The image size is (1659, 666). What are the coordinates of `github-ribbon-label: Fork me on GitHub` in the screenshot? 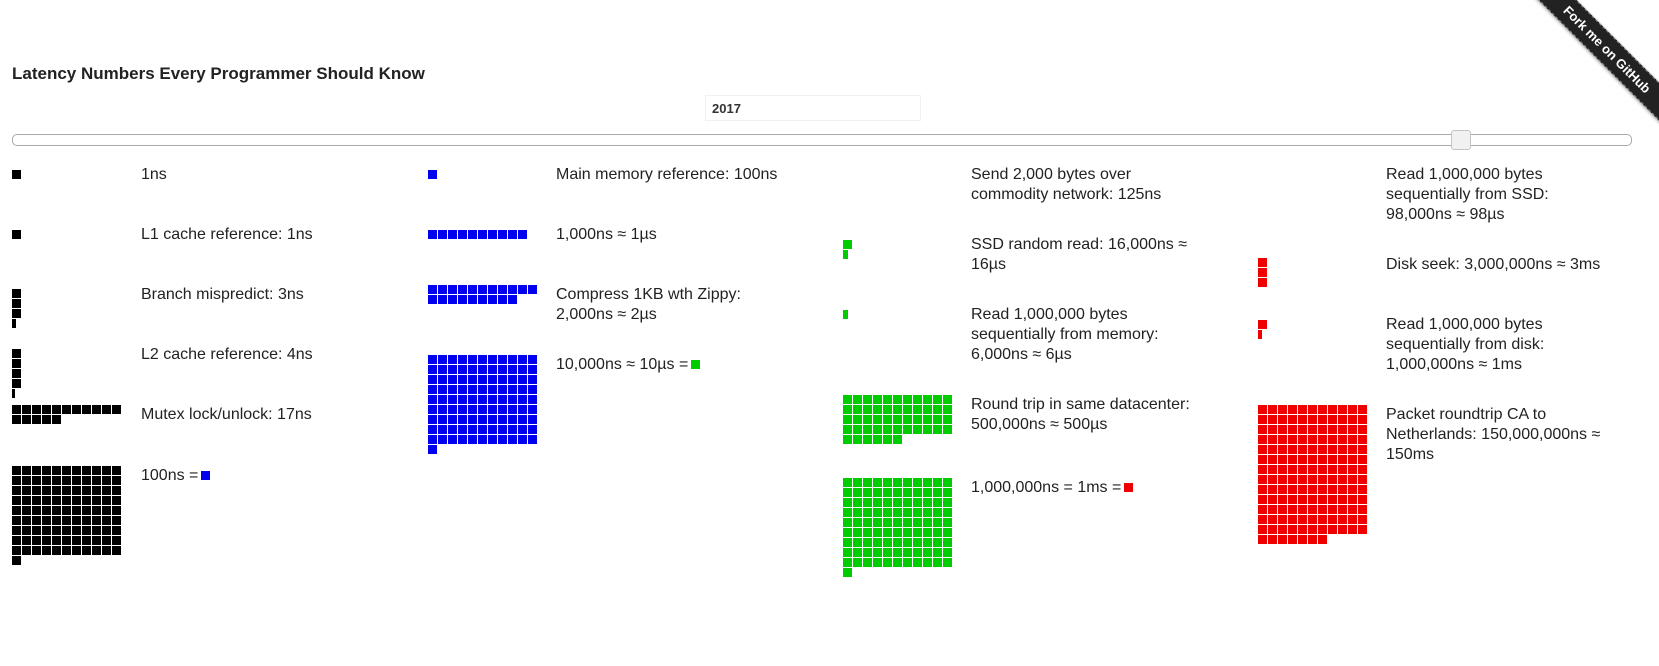 It's located at (1592, 65).